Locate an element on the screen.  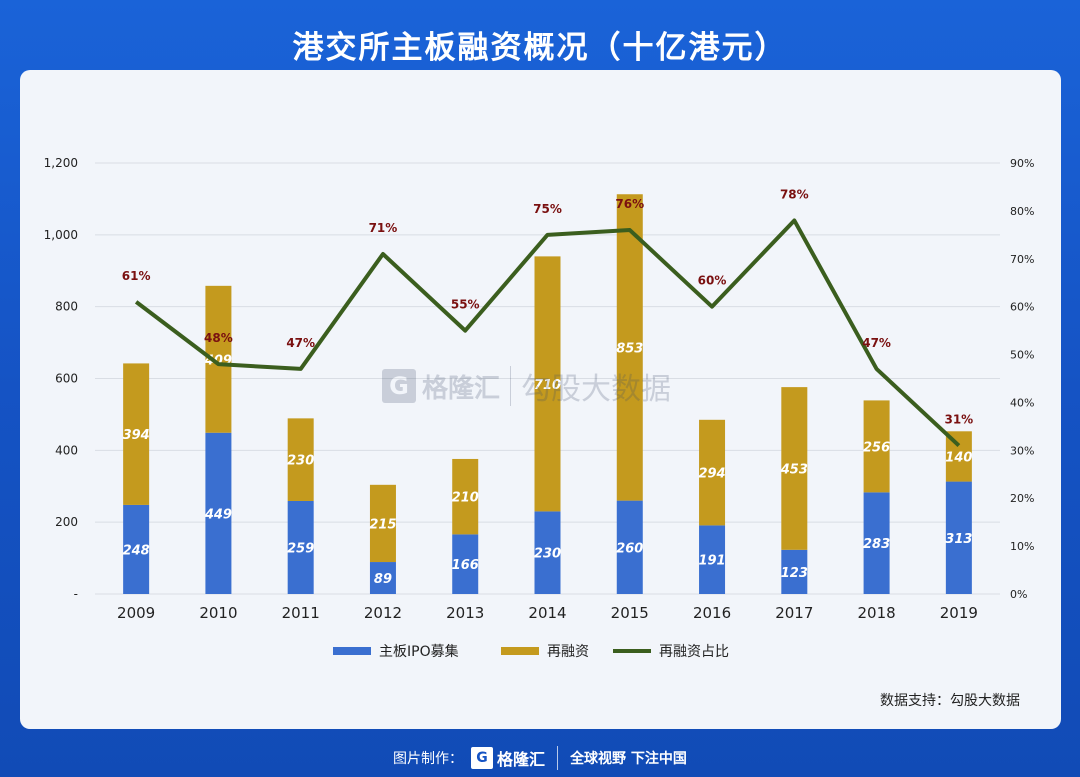
y-right-tick-label: 0% is located at coordinates (1018, 594).